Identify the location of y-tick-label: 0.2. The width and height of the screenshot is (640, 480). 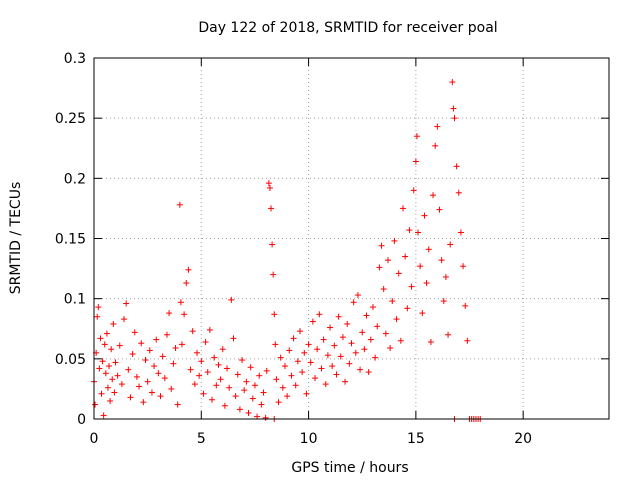
(75, 179).